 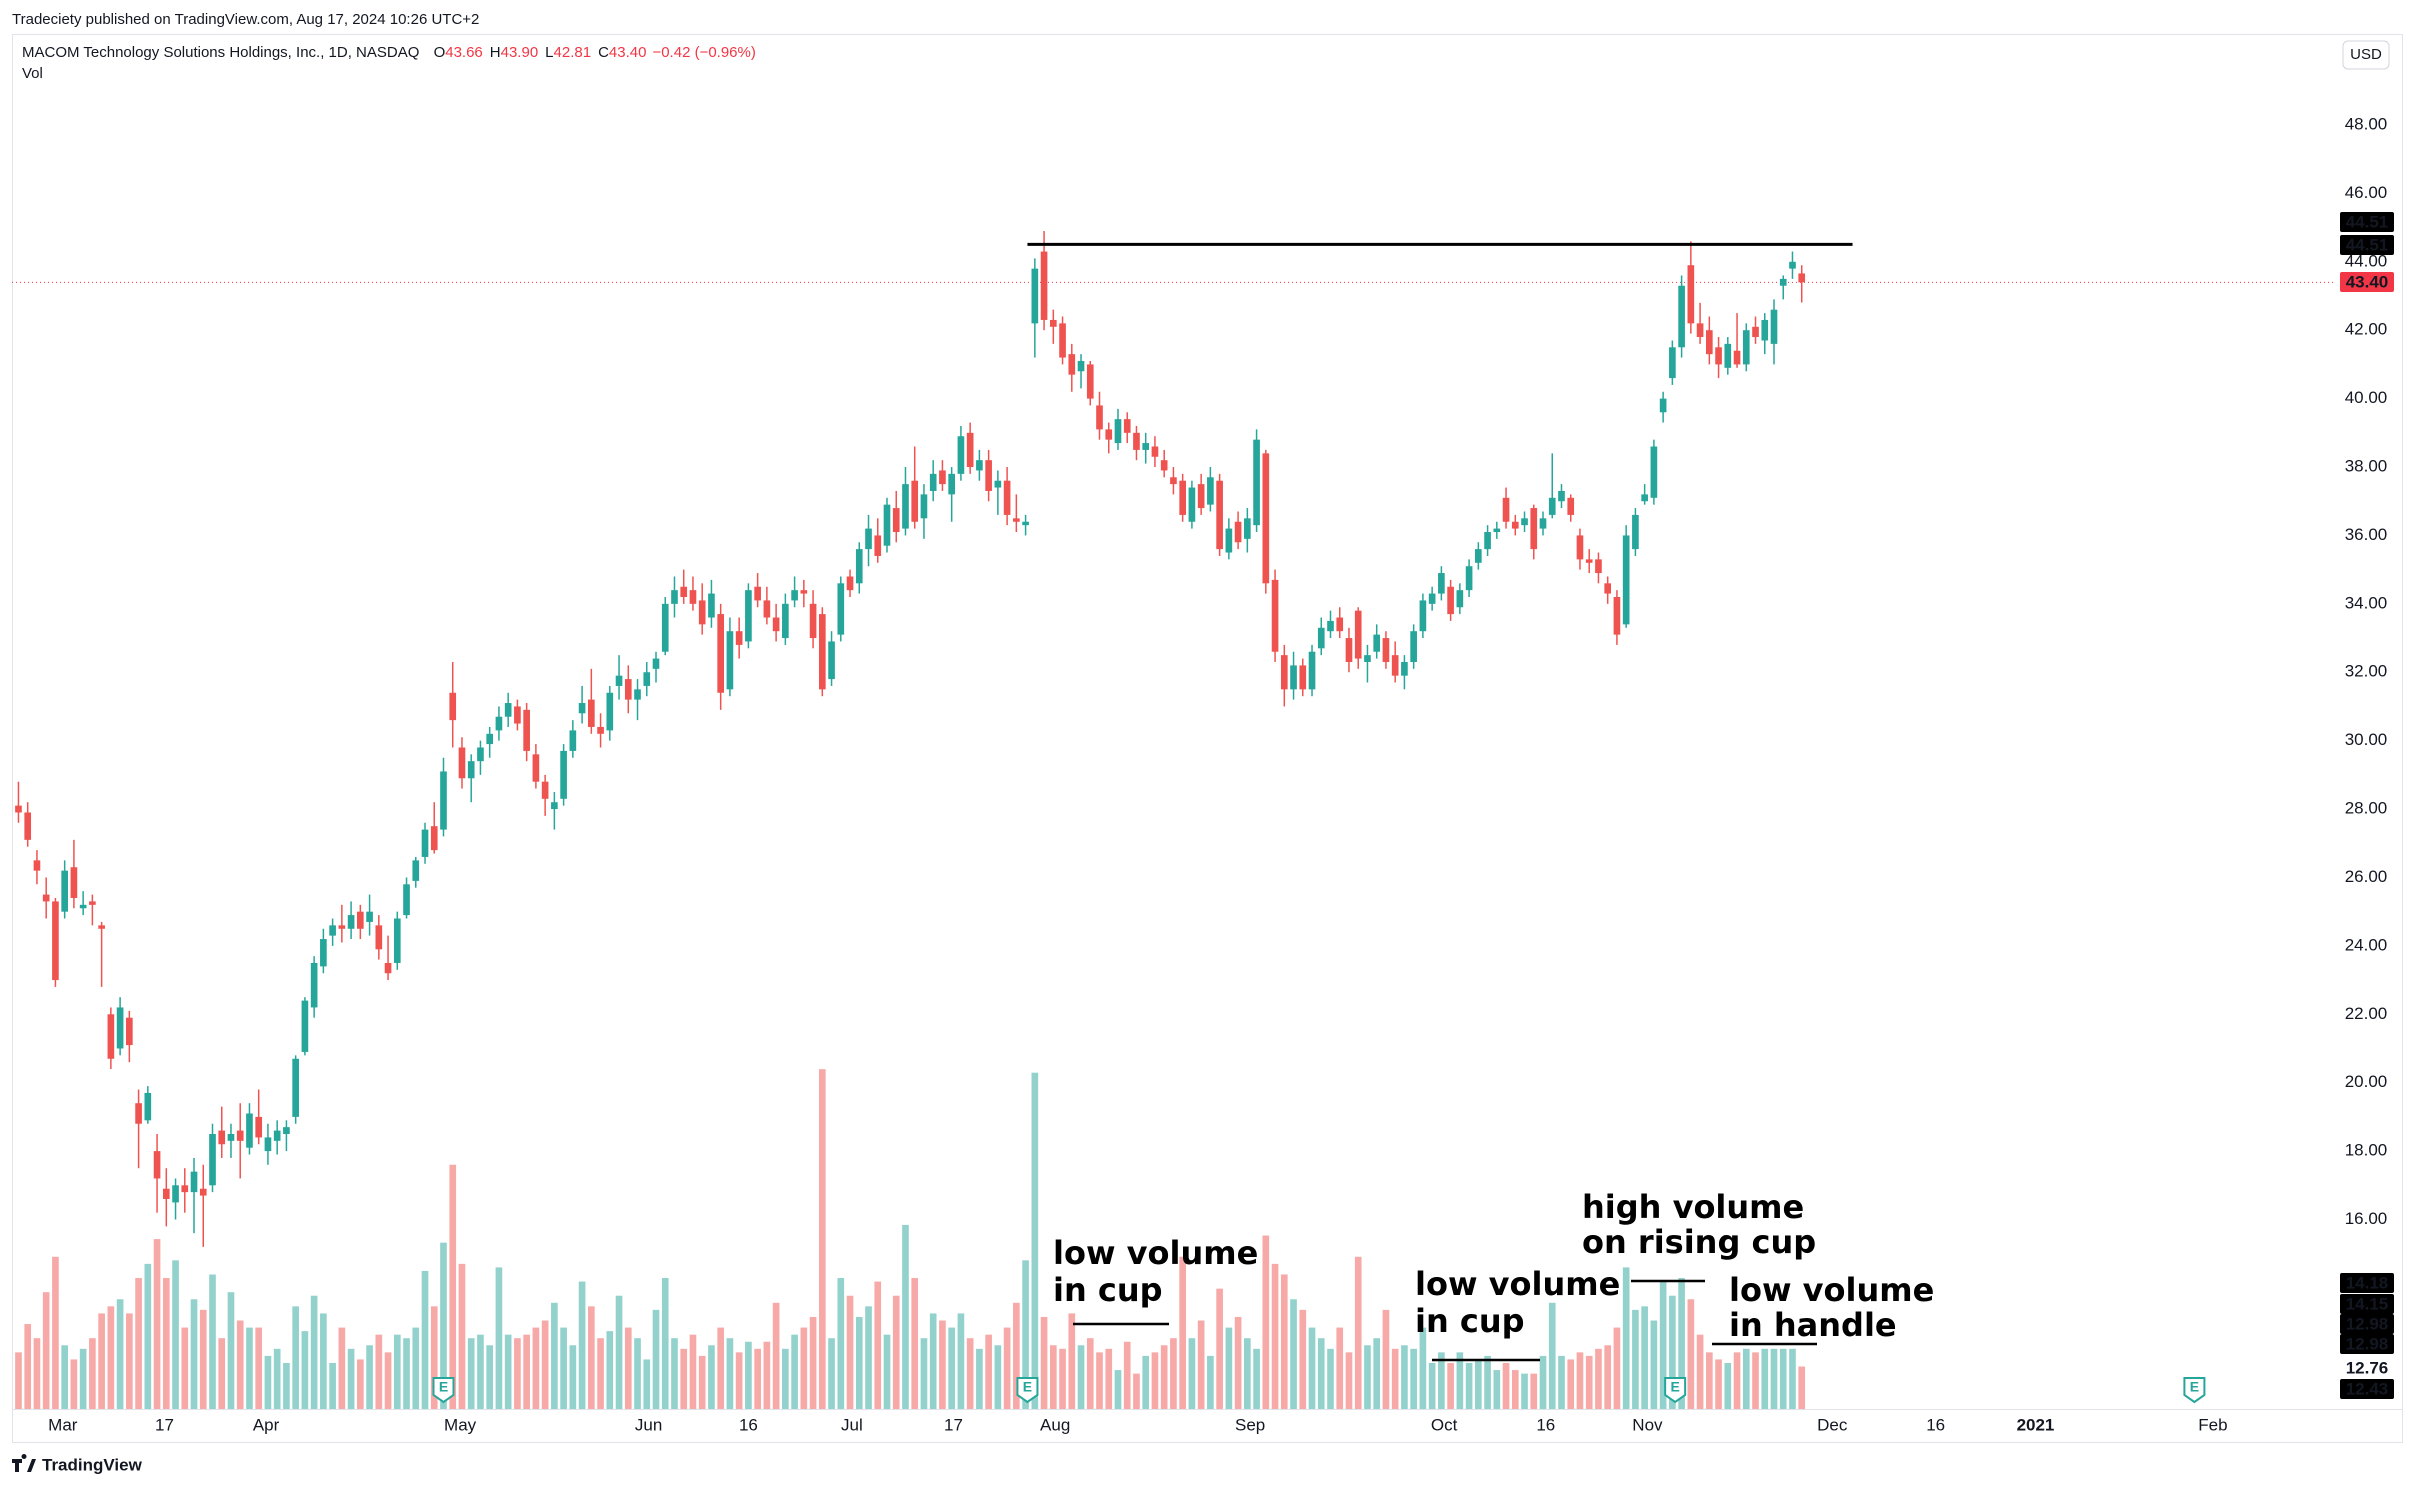 What do you see at coordinates (2194, 1387) in the screenshot?
I see `earnings-label: E` at bounding box center [2194, 1387].